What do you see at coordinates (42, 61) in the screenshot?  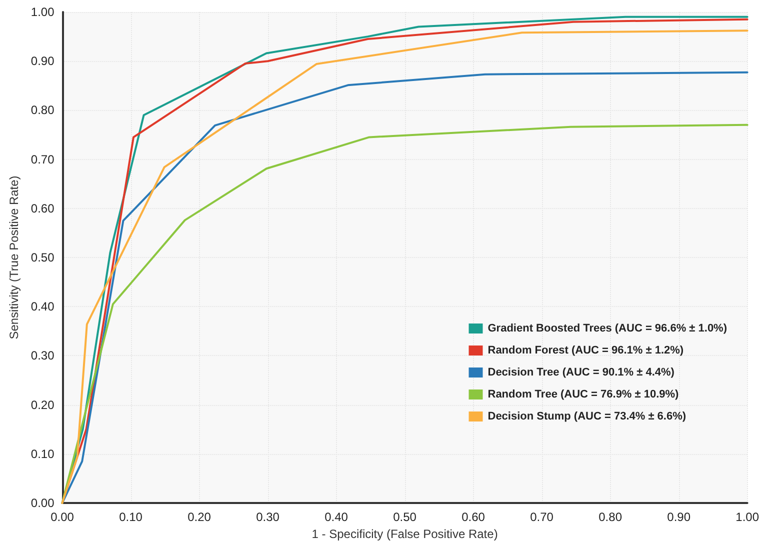 I see `y-tick-label: 0.90` at bounding box center [42, 61].